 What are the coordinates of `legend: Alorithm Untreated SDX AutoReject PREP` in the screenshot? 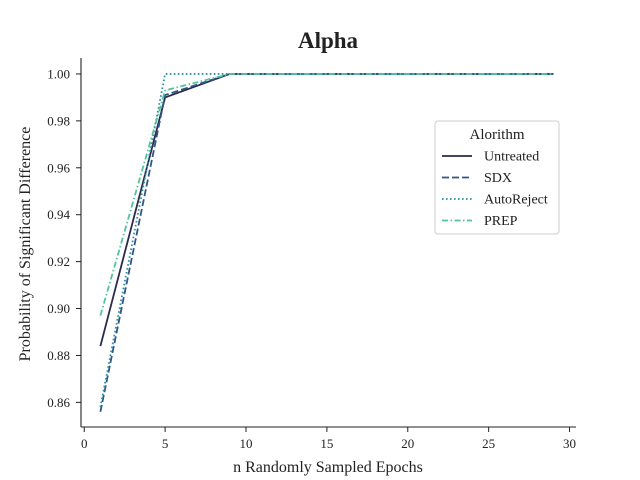 It's located at (497, 177).